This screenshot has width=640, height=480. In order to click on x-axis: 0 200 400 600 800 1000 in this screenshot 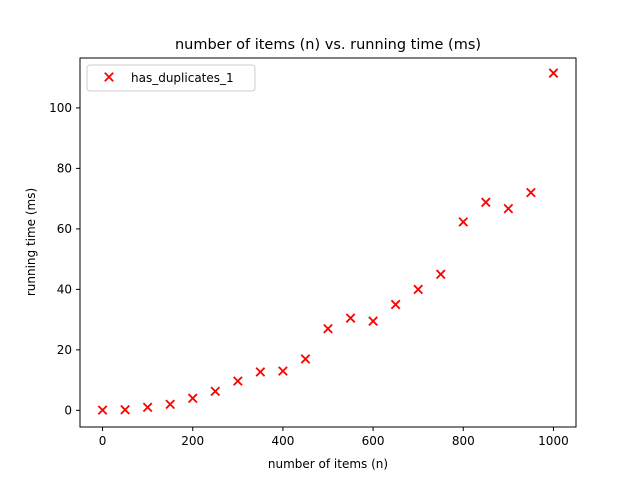, I will do `click(334, 437)`.